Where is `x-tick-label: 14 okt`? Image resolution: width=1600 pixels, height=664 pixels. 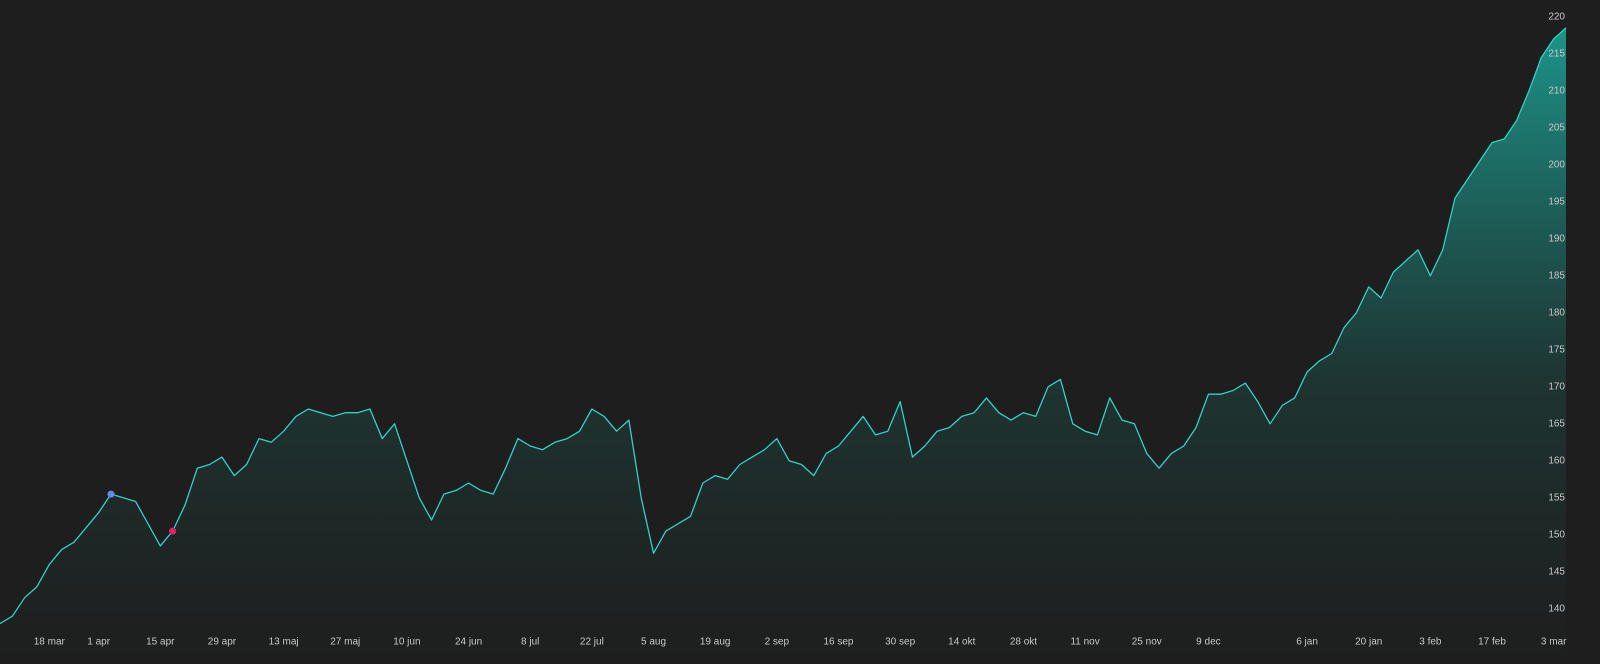 x-tick-label: 14 okt is located at coordinates (961, 642).